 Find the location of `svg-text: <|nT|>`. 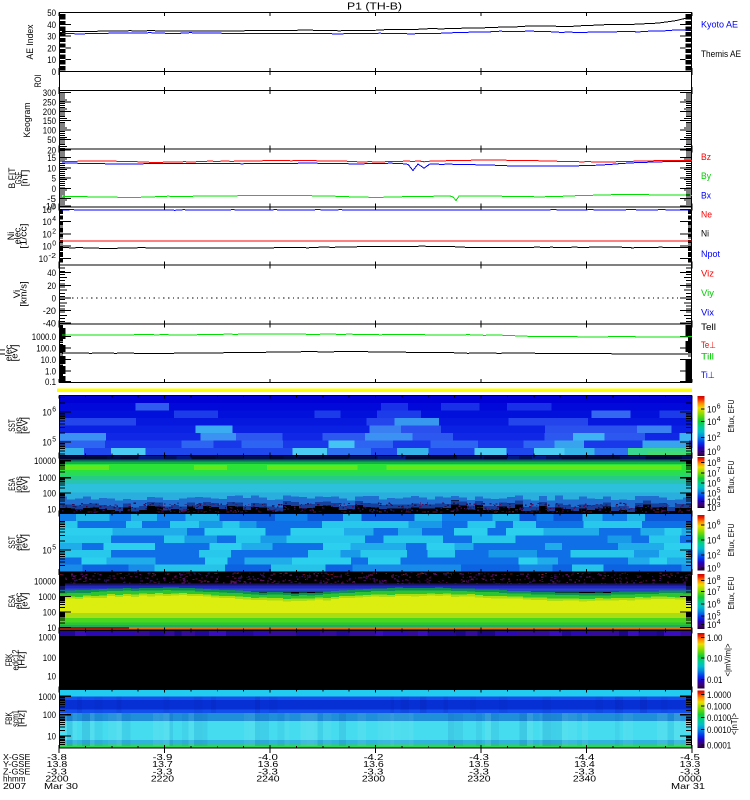

svg-text: <|nT|> is located at coordinates (734, 724).